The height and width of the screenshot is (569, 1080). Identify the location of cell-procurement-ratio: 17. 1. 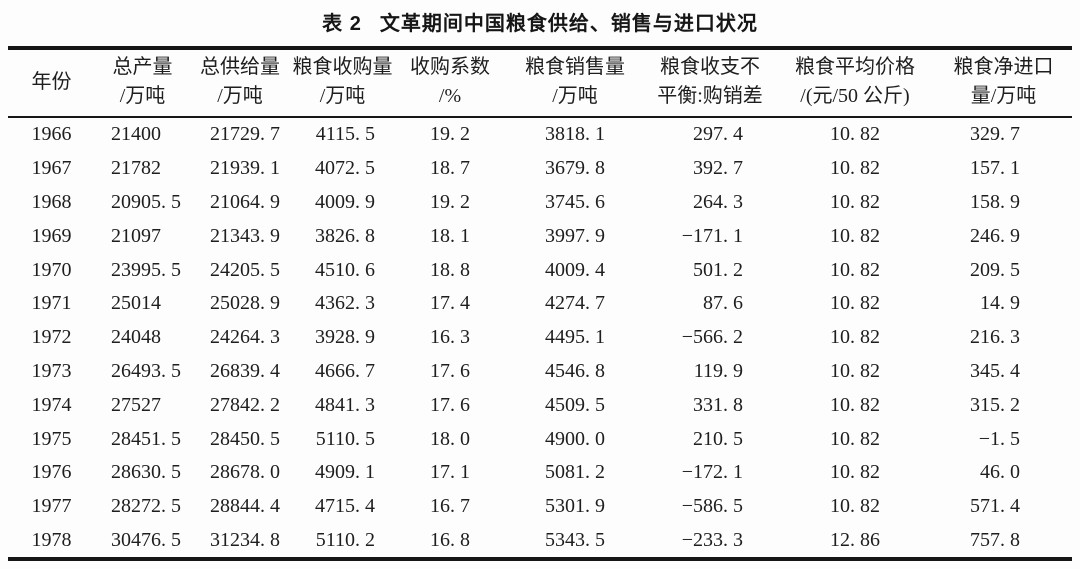
(450, 472).